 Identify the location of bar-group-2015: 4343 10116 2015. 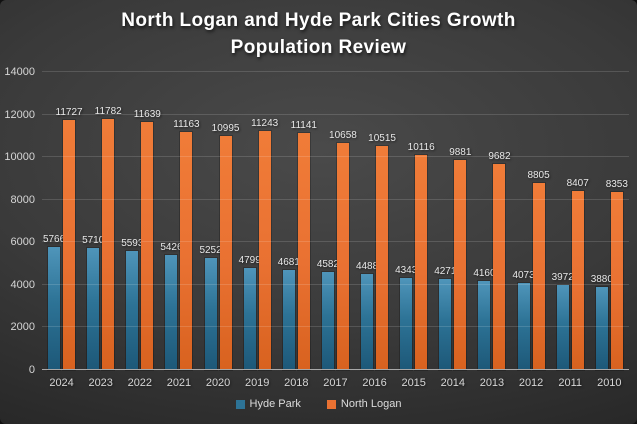
(415, 230).